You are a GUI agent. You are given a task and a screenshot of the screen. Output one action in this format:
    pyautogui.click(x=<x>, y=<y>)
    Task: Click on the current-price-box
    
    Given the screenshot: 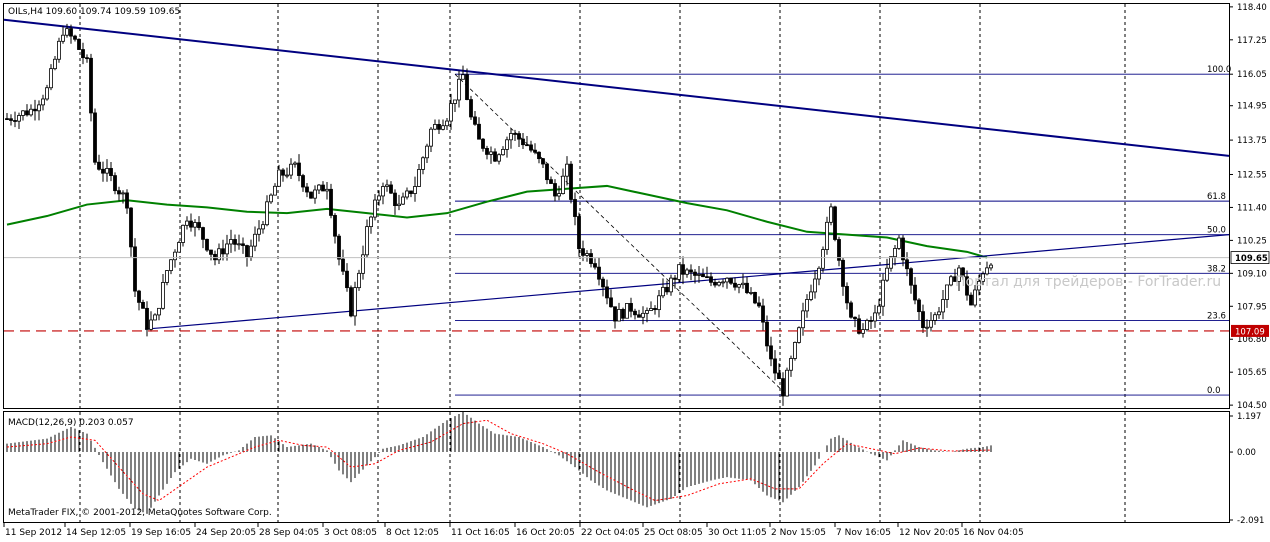 What is the action you would take?
    pyautogui.click(x=1250, y=257)
    